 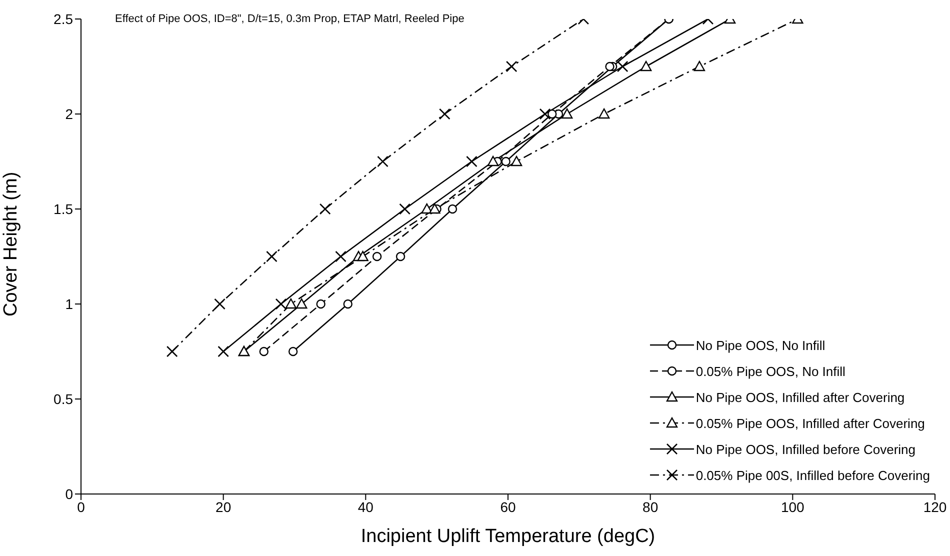 What do you see at coordinates (11, 244) in the screenshot?
I see `y-axis-title: Cover Height (m)` at bounding box center [11, 244].